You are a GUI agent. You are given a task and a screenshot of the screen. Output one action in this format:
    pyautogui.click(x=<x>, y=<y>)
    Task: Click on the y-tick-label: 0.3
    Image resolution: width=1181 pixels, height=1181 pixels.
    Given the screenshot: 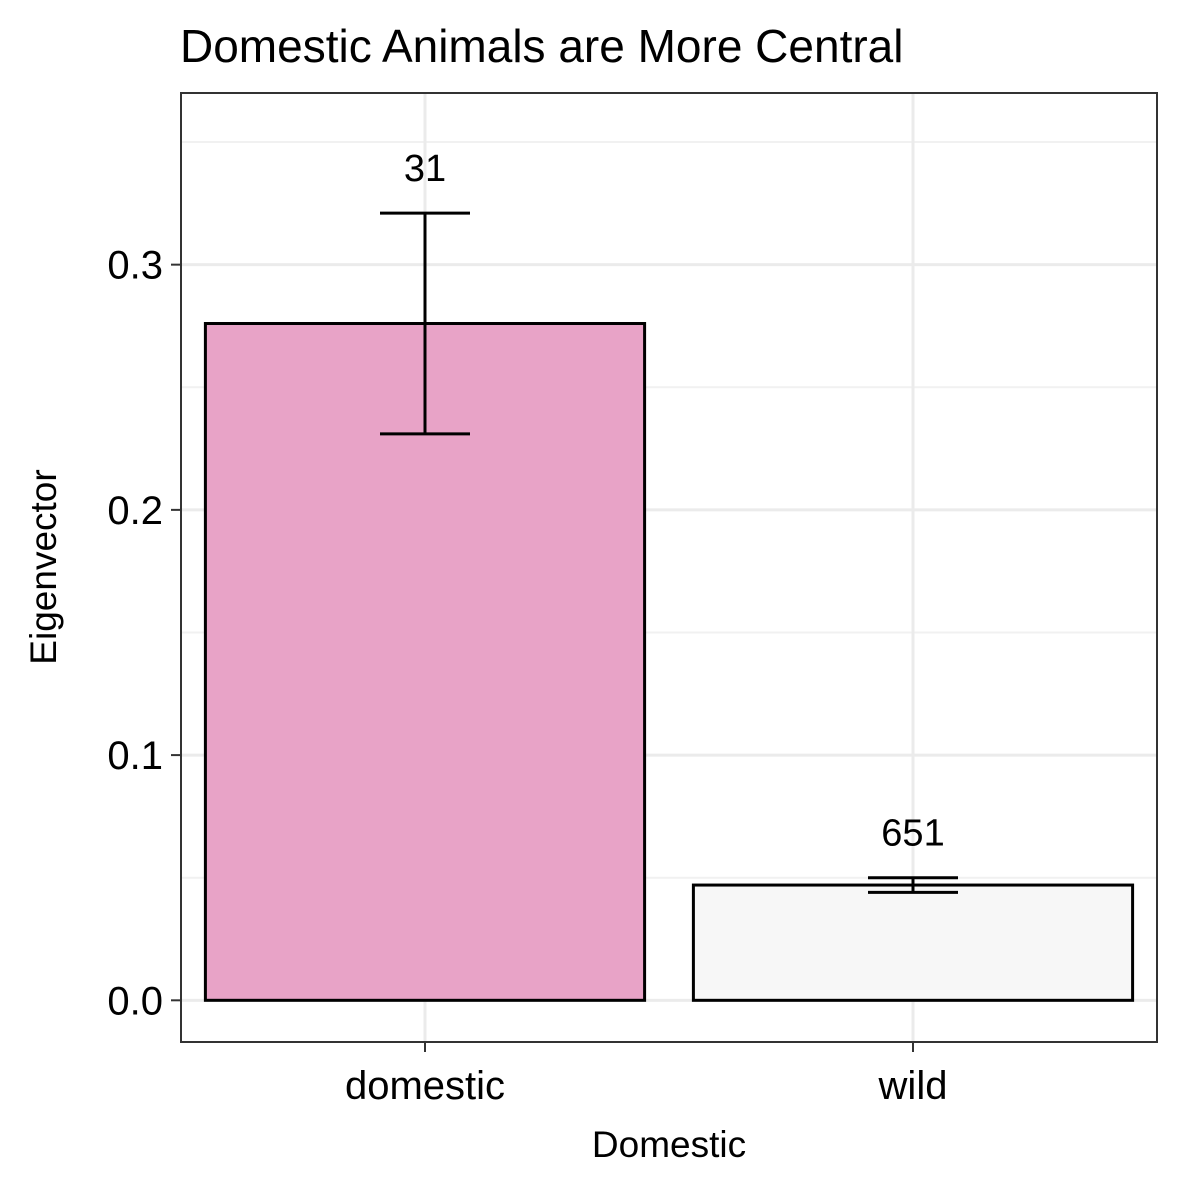 What is the action you would take?
    pyautogui.click(x=135, y=266)
    